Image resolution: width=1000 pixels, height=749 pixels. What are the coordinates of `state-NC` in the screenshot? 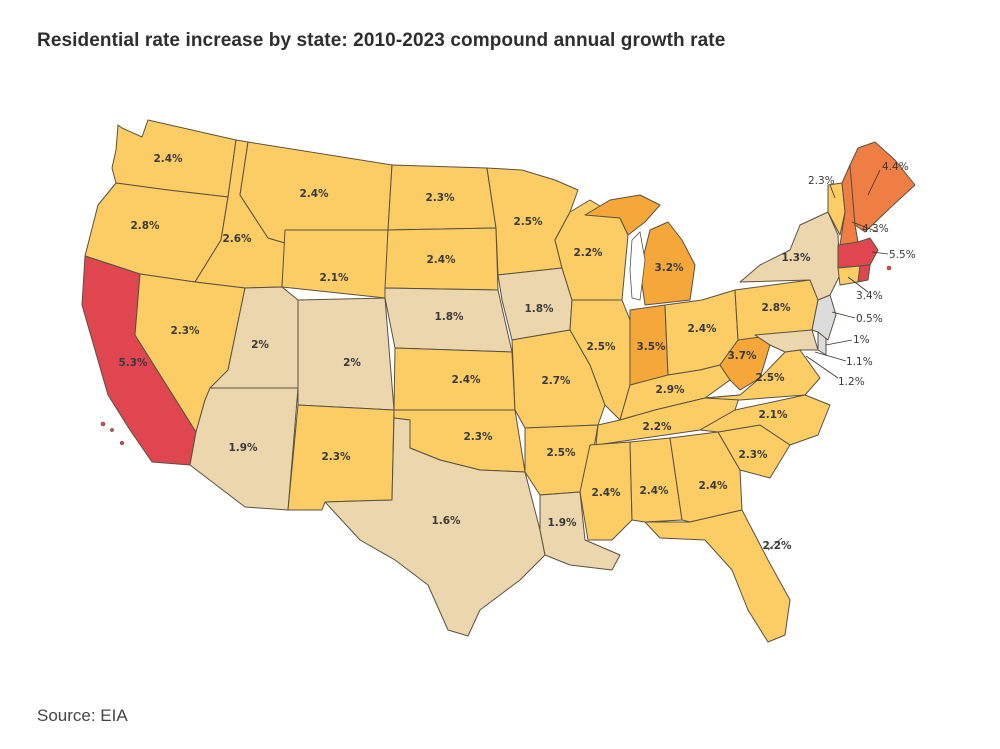 It's located at (765, 420).